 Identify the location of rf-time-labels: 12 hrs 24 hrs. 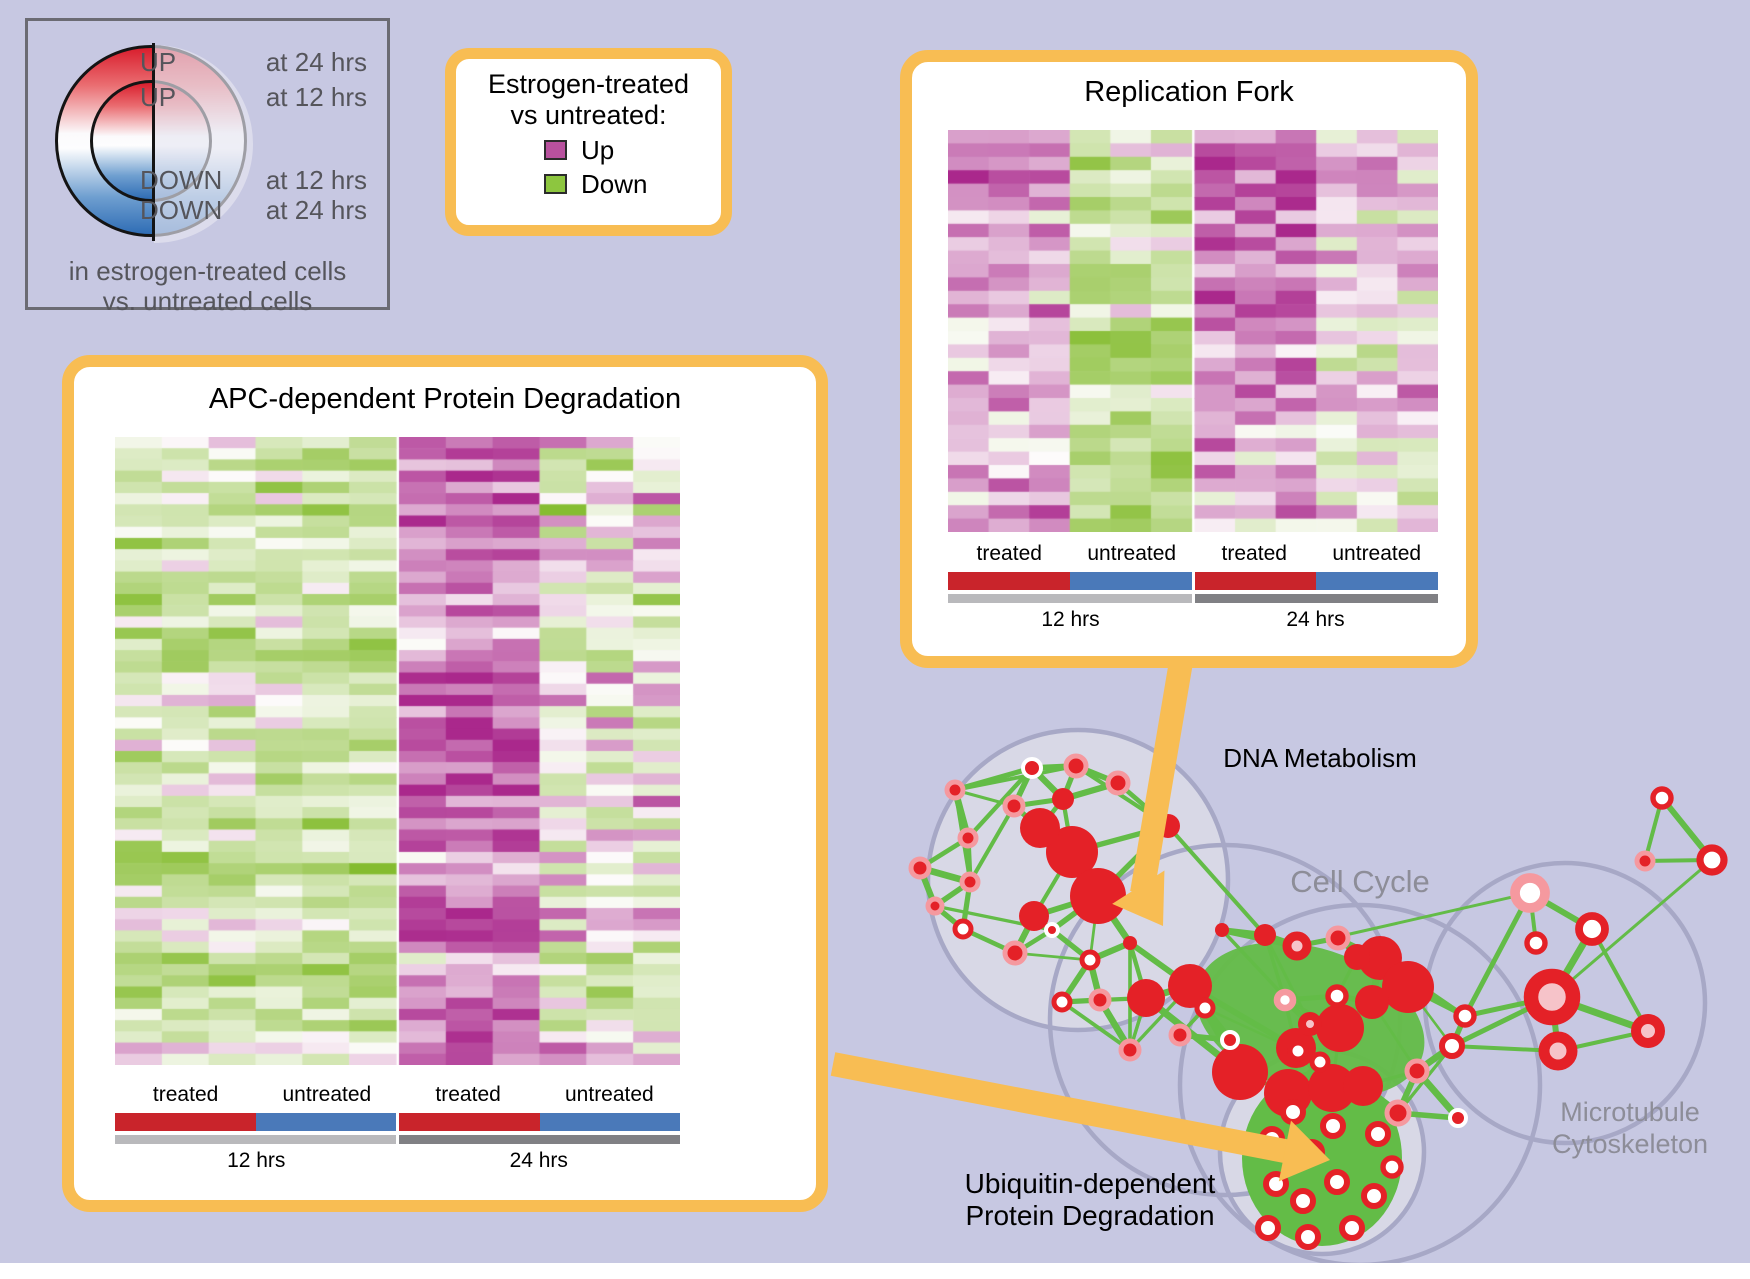
(1193, 620).